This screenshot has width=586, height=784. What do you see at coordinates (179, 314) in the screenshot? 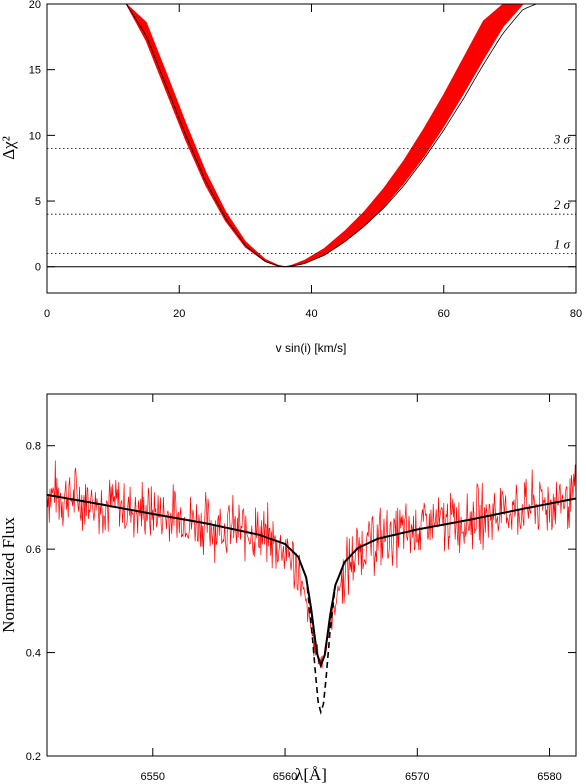
I see `delta-chi2-x-tick-label: 20` at bounding box center [179, 314].